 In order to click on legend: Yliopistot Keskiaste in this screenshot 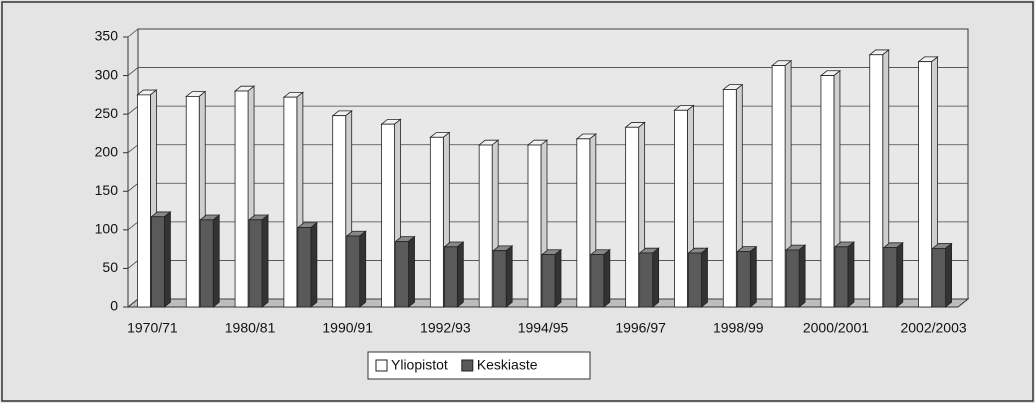, I will do `click(479, 365)`.